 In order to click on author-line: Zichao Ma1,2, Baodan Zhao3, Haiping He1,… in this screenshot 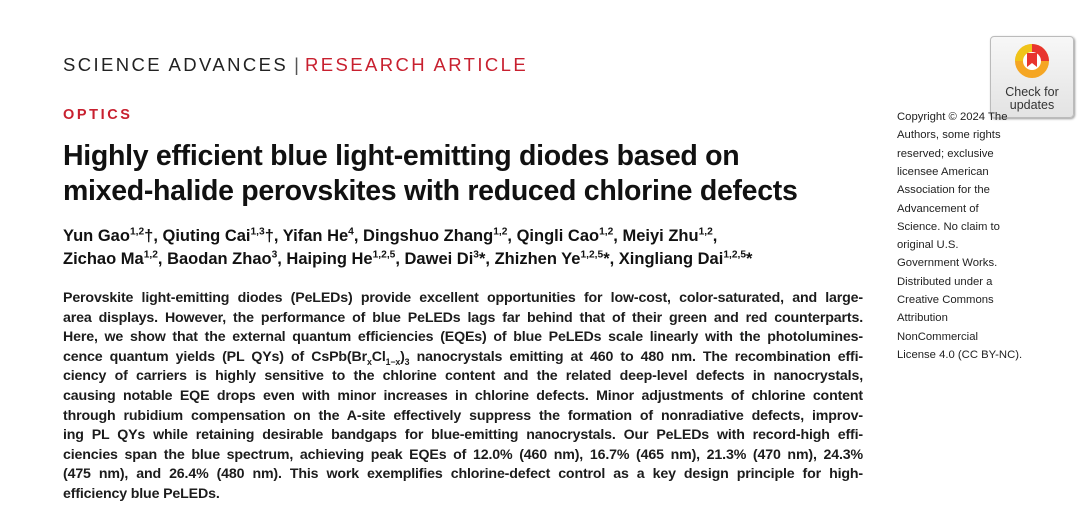, I will do `click(407, 259)`.